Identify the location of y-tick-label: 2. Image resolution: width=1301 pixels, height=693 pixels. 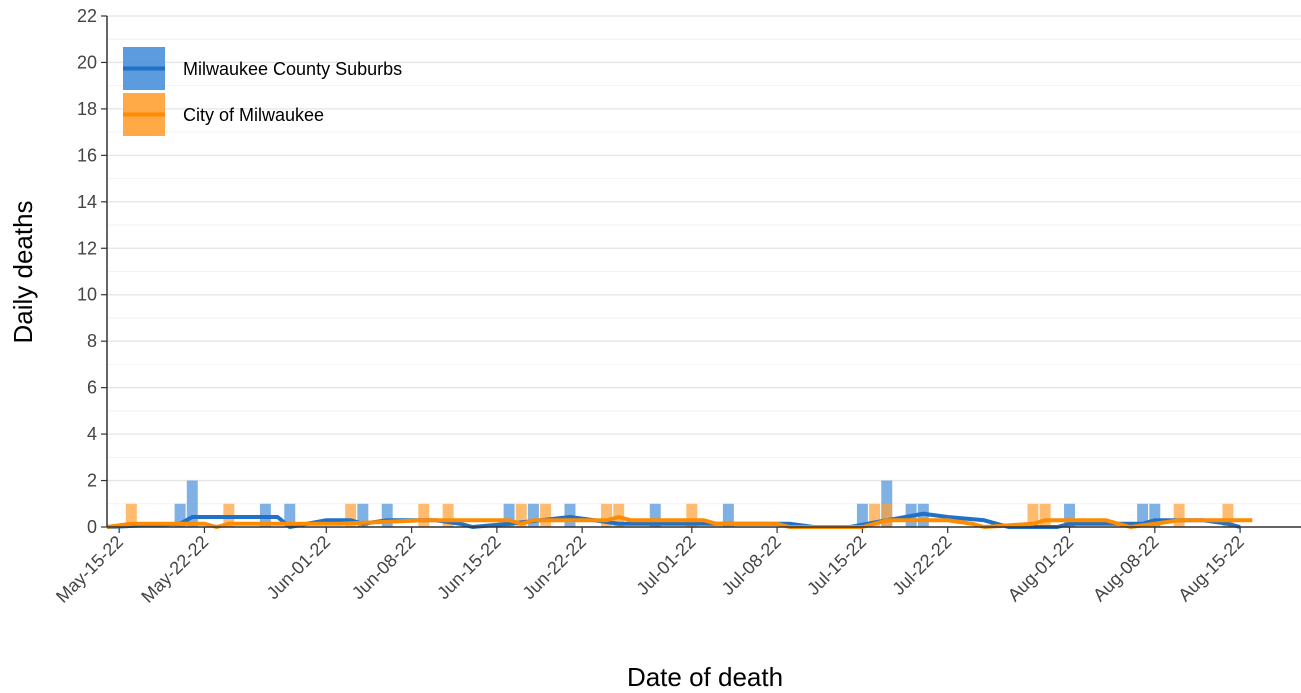
(92, 481).